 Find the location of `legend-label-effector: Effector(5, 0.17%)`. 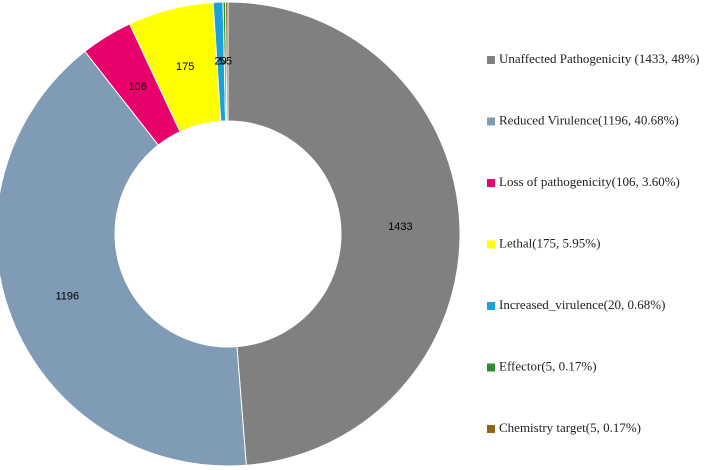

legend-label-effector: Effector(5, 0.17%) is located at coordinates (548, 365).